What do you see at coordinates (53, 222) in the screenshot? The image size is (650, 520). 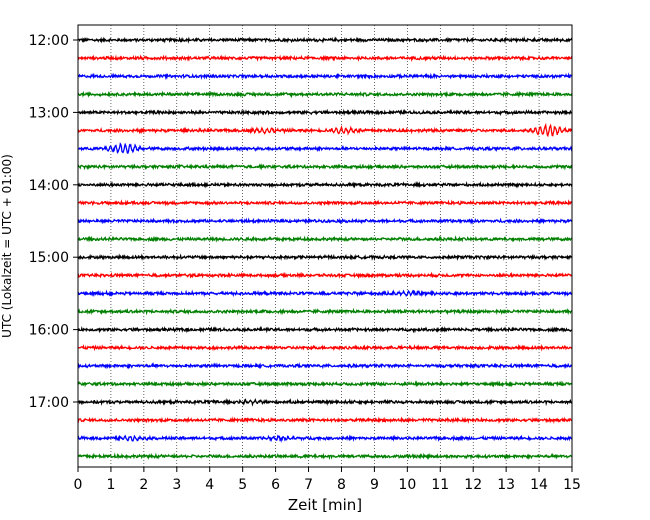 I see `y-axis-ticks: 12:00 13:00 14:00 15:00 16:00 17:00` at bounding box center [53, 222].